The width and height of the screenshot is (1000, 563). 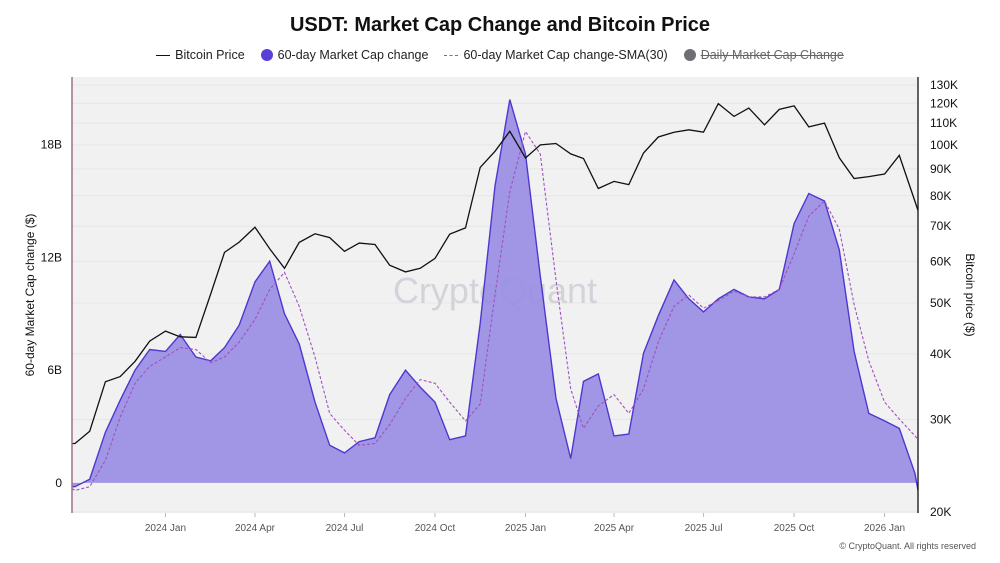 I want to click on right-tick-label: 70K, so click(x=940, y=226).